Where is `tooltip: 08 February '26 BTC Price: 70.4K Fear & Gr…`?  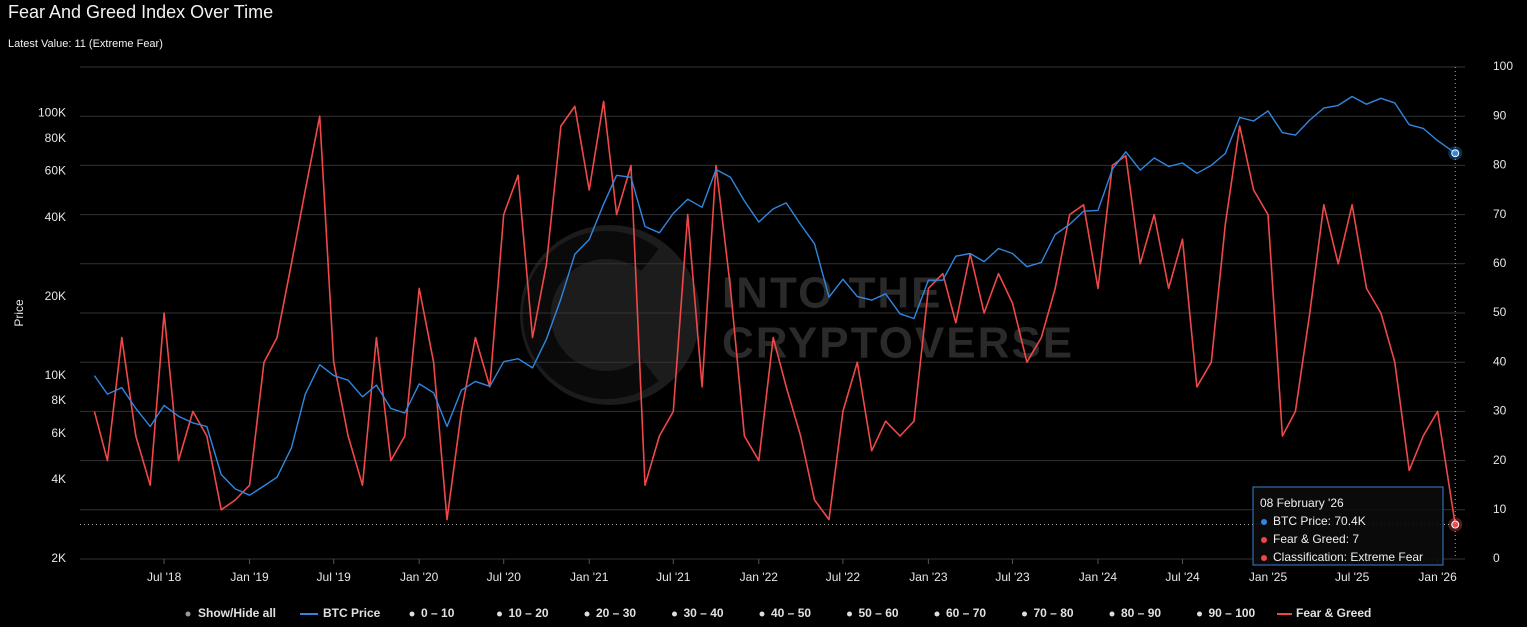 tooltip: 08 February '26 BTC Price: 70.4K Fear & Gr… is located at coordinates (1348, 526).